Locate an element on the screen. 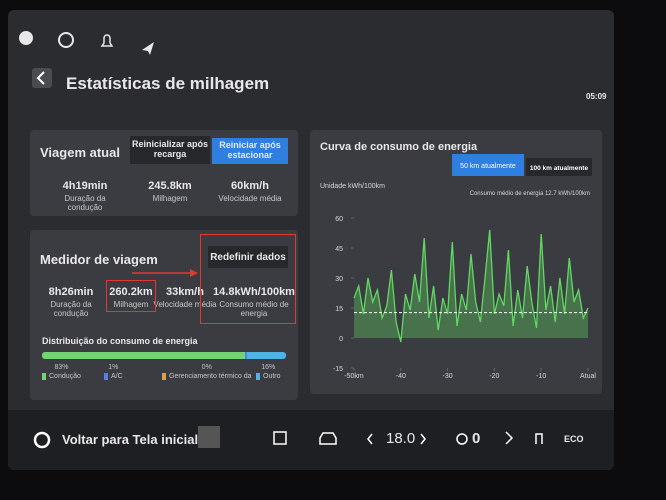  bottom-icons is located at coordinates (288, 437).